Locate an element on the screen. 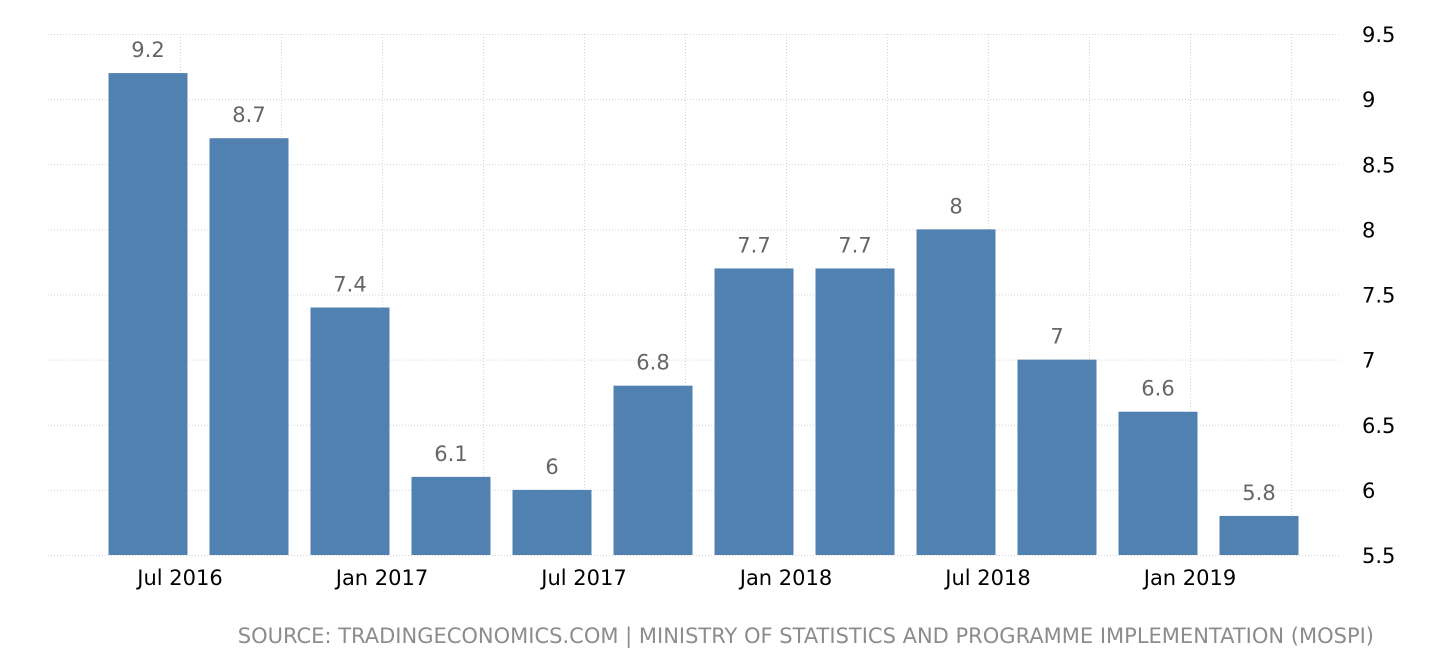 This screenshot has width=1436, height=662. y-axis: 5.5 6 6.5 7 7.5 8 8.5 9 9.5 is located at coordinates (1378, 295).